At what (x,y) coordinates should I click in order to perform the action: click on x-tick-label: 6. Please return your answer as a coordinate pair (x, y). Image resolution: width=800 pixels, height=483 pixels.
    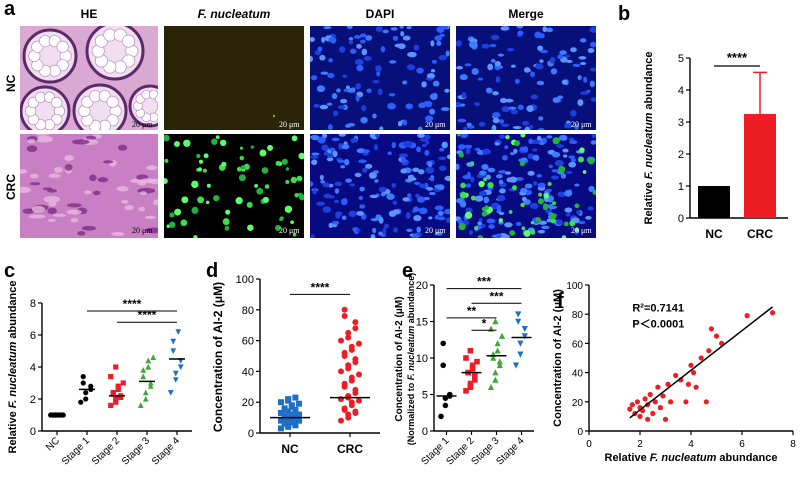
    Looking at the image, I should click on (742, 444).